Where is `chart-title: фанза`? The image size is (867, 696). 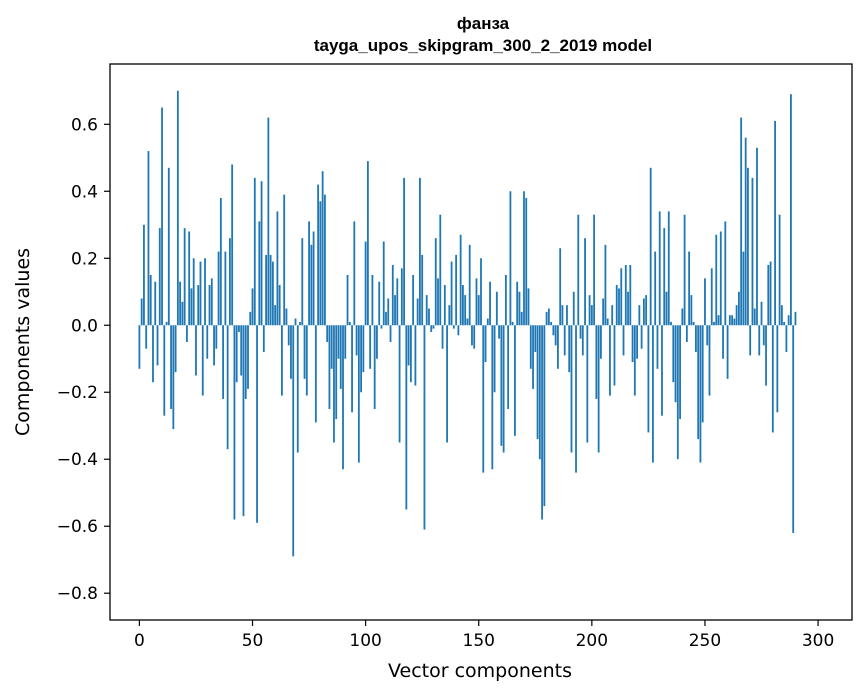 chart-title: фанза is located at coordinates (483, 23).